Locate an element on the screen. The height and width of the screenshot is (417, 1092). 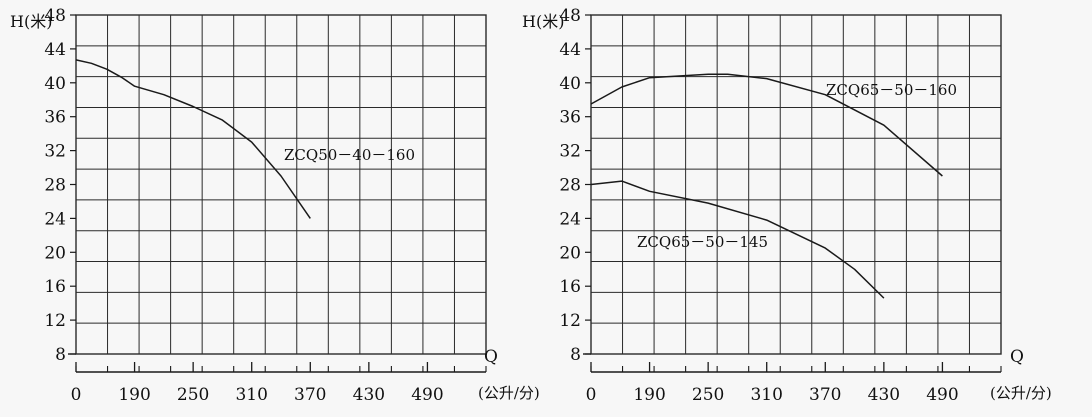
series-label: ZCQ65－50－160 is located at coordinates (891, 90).